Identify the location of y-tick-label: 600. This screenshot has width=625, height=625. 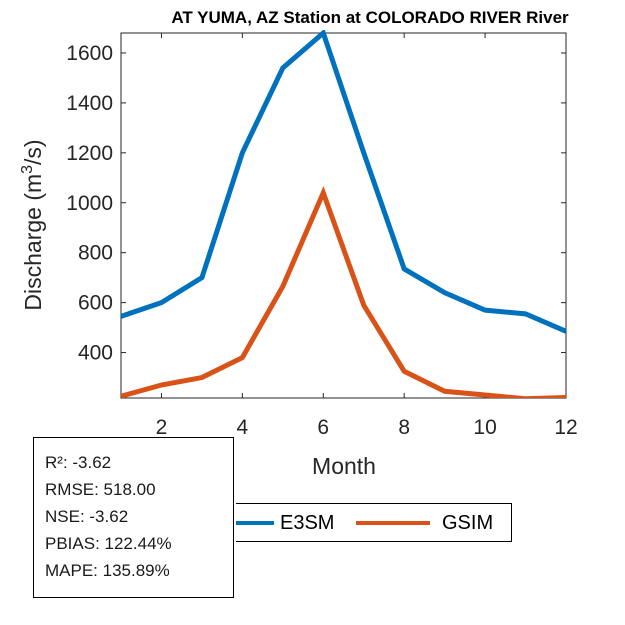
(95, 303).